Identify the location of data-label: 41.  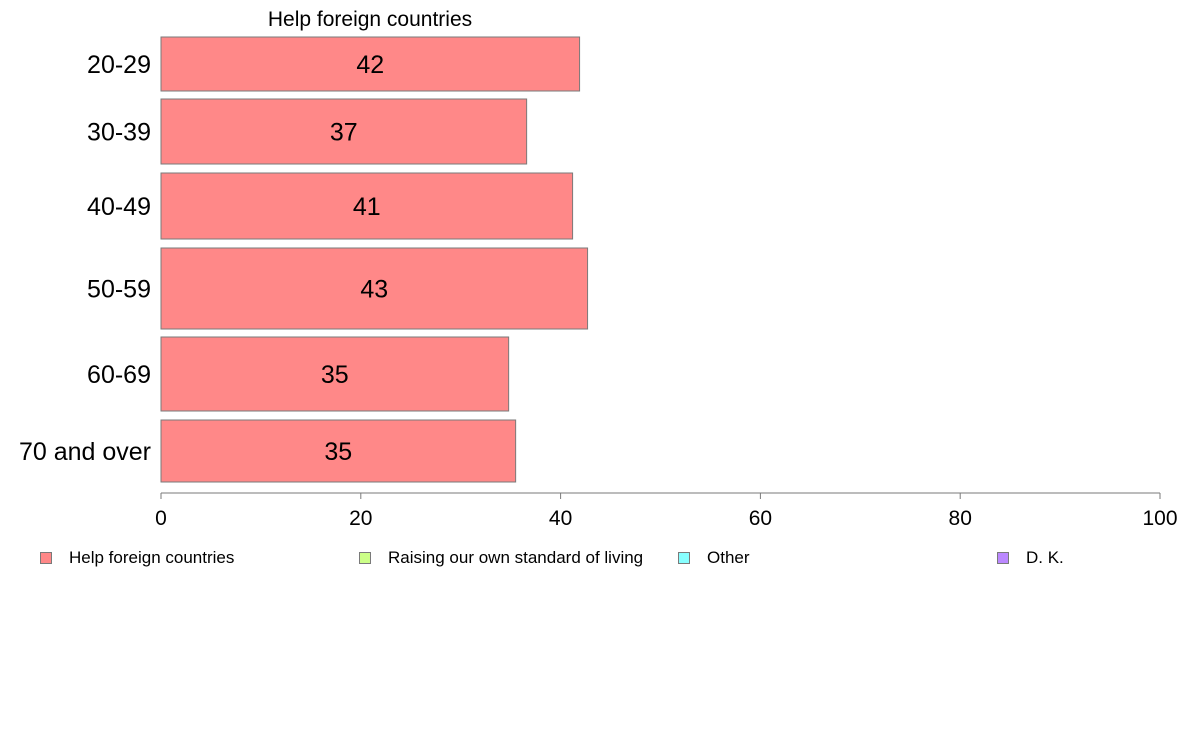
(367, 207).